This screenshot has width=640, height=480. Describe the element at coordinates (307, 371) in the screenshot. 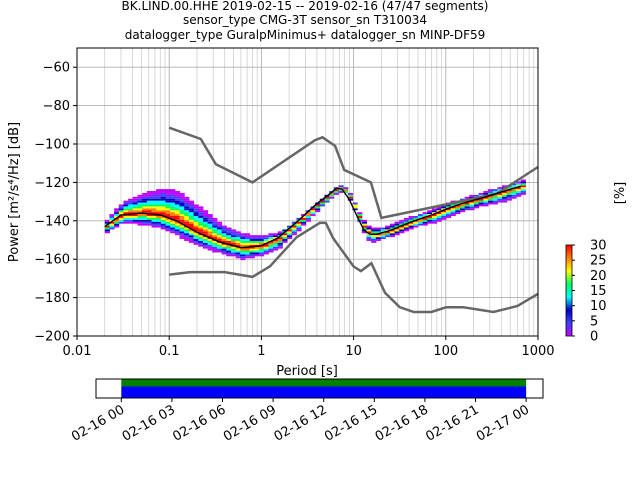

I see `x-axis-label: Period [s]` at that location.